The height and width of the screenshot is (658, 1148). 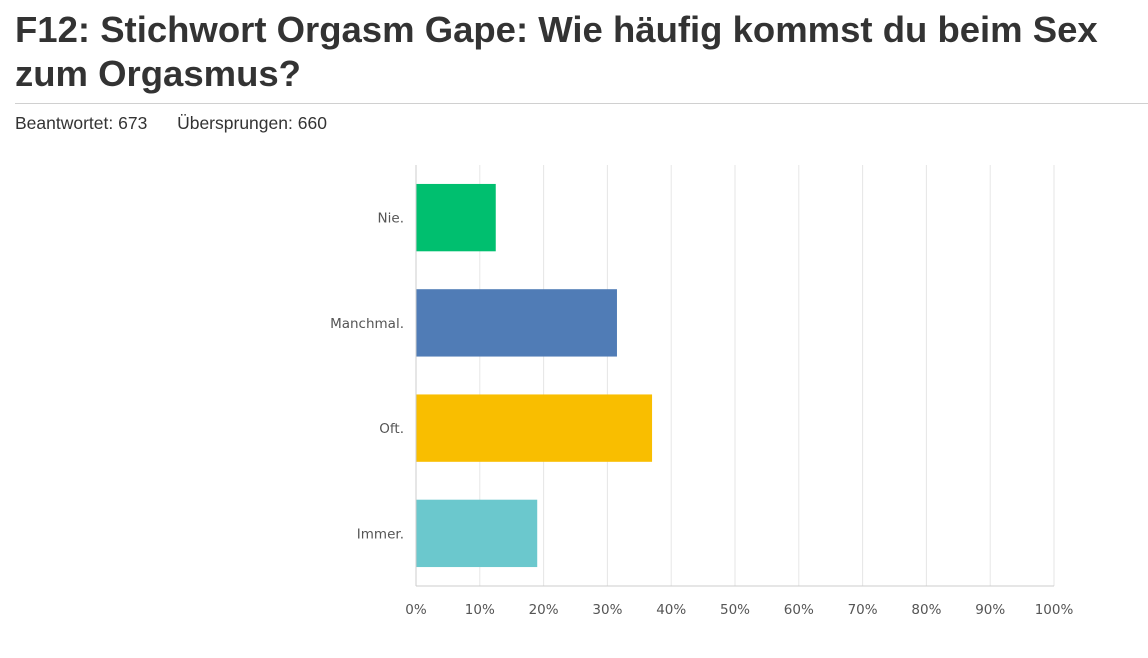 I want to click on answered-label: Beantwortet:, so click(x=64, y=123).